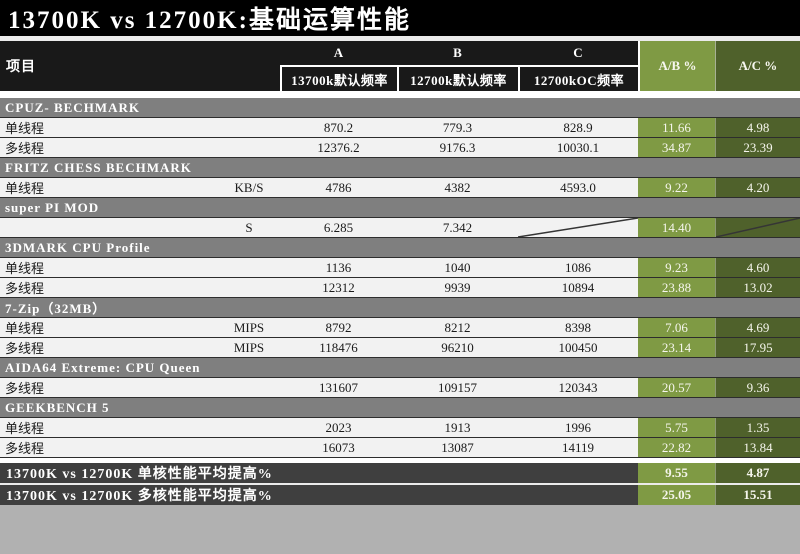  I want to click on summary-ac-percent: 4.87, so click(757, 473).